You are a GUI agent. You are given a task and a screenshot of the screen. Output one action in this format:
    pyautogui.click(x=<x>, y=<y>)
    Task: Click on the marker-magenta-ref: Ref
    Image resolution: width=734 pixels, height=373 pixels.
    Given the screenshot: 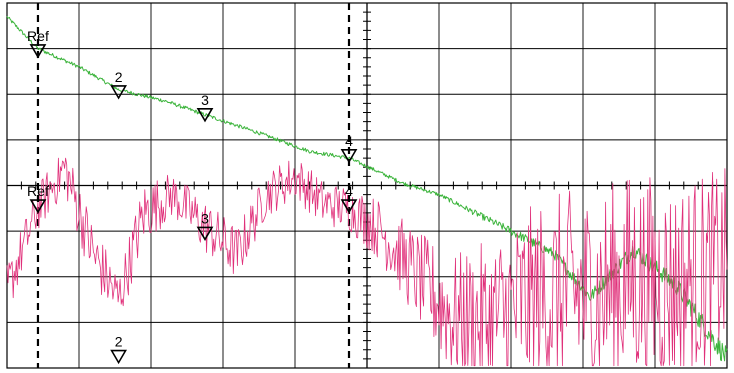 What is the action you would take?
    pyautogui.click(x=38, y=198)
    